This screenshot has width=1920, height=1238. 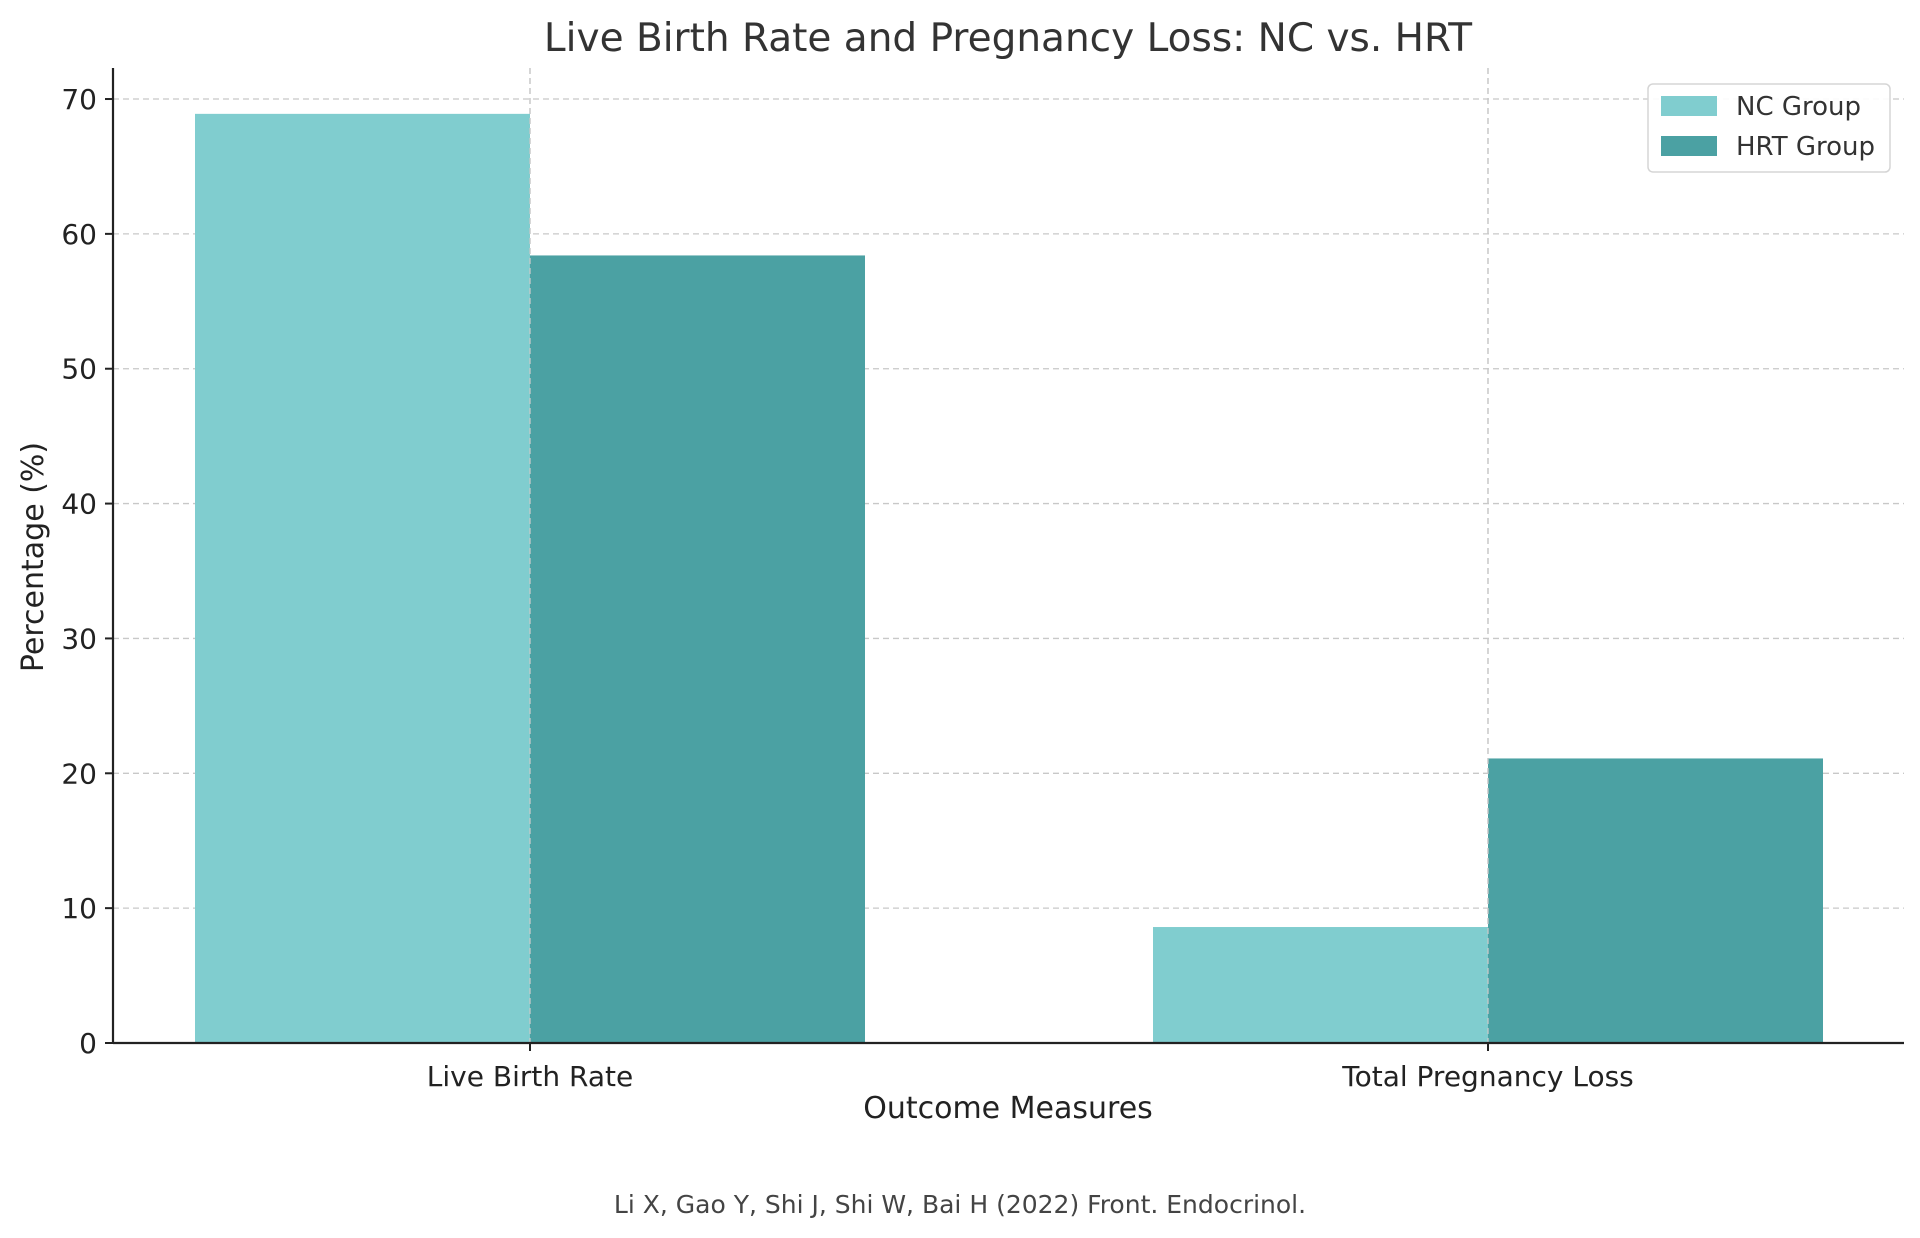 What do you see at coordinates (33, 557) in the screenshot?
I see `y-axis-label: Percentage (%)` at bounding box center [33, 557].